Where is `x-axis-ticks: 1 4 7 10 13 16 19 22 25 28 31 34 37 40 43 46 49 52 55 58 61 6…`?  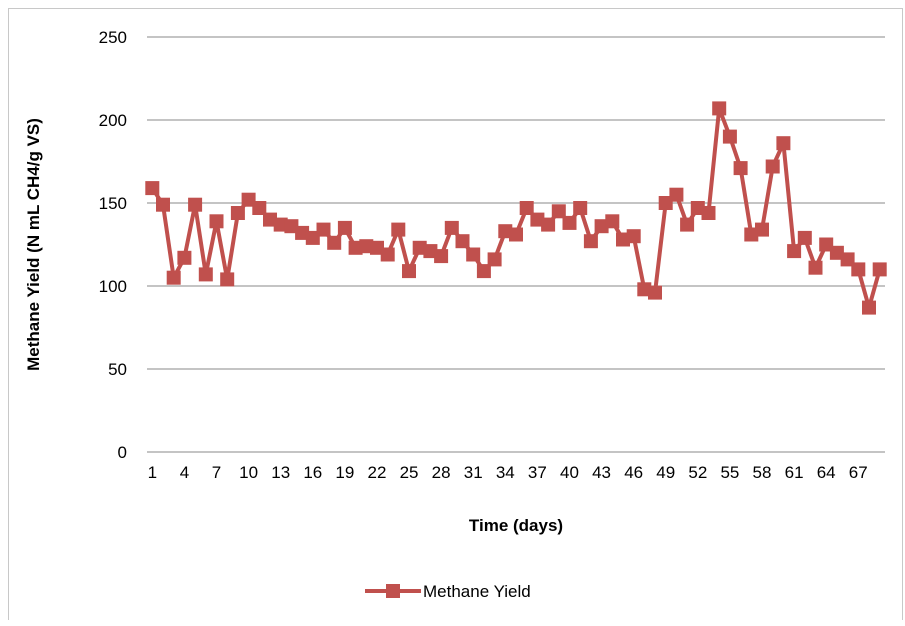
x-axis-ticks: 1 4 7 10 13 16 19 22 25 28 31 34 37 40 43 46 49 52 55 58 61 6… is located at coordinates (508, 472).